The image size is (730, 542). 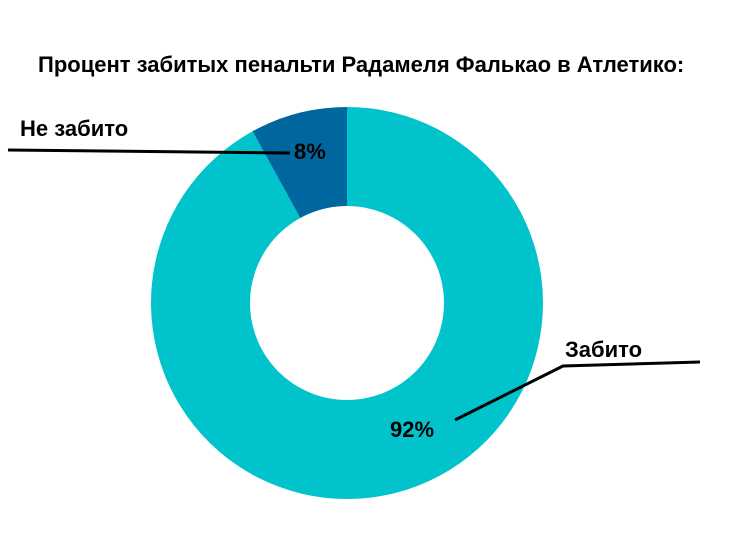 What do you see at coordinates (74, 128) in the screenshot?
I see `slice-label-missed: Не забито` at bounding box center [74, 128].